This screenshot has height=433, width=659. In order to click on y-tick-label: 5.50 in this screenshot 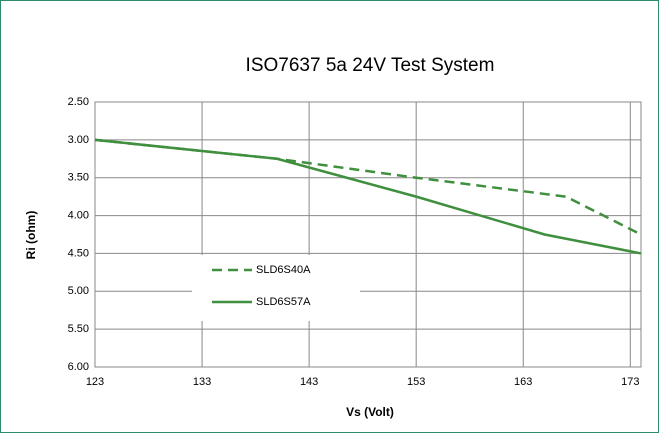, I will do `click(78, 329)`.